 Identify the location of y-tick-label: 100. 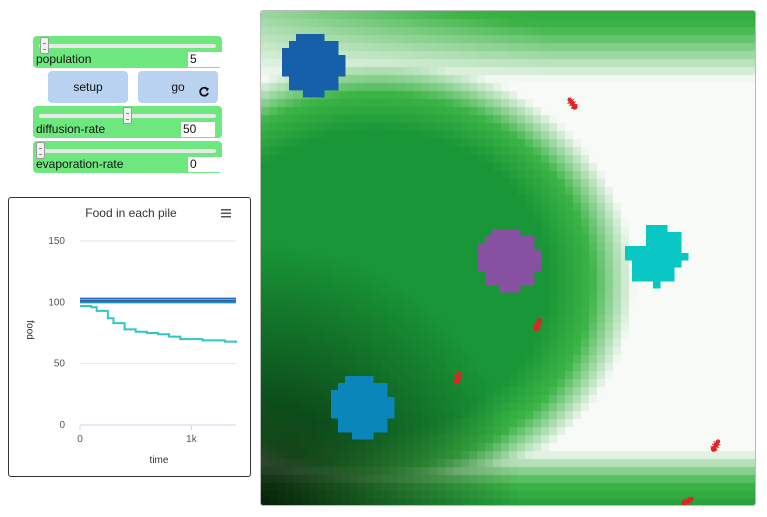
(56, 302).